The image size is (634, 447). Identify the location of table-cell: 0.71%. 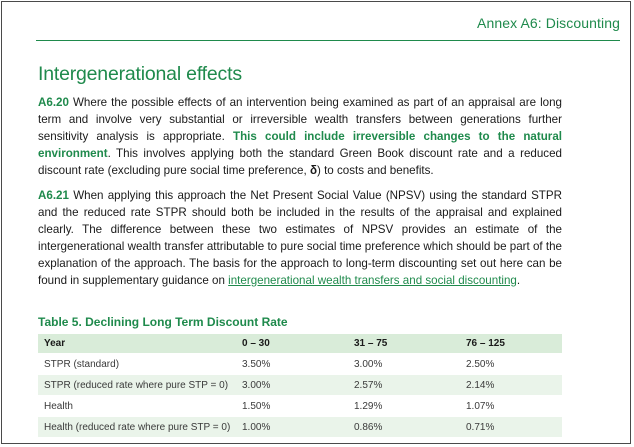
(511, 426).